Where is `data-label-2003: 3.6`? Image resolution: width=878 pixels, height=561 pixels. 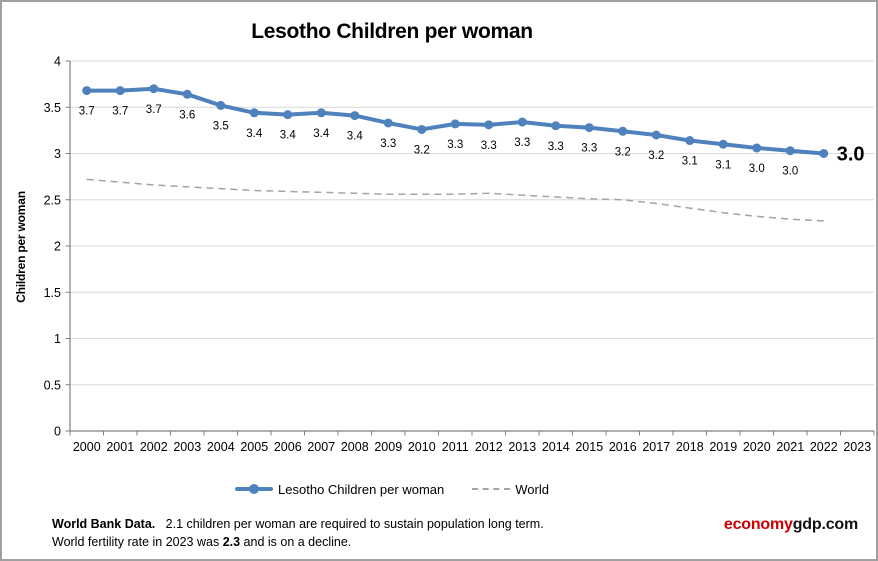
data-label-2003: 3.6 is located at coordinates (187, 115).